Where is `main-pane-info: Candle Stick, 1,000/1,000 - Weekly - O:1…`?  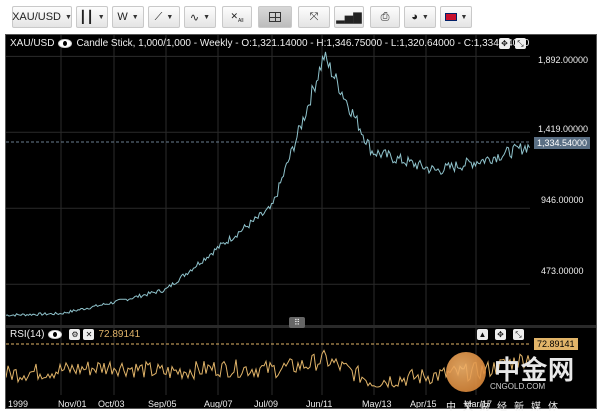 main-pane-info: Candle Stick, 1,000/1,000 - Weekly - O:1… is located at coordinates (303, 43).